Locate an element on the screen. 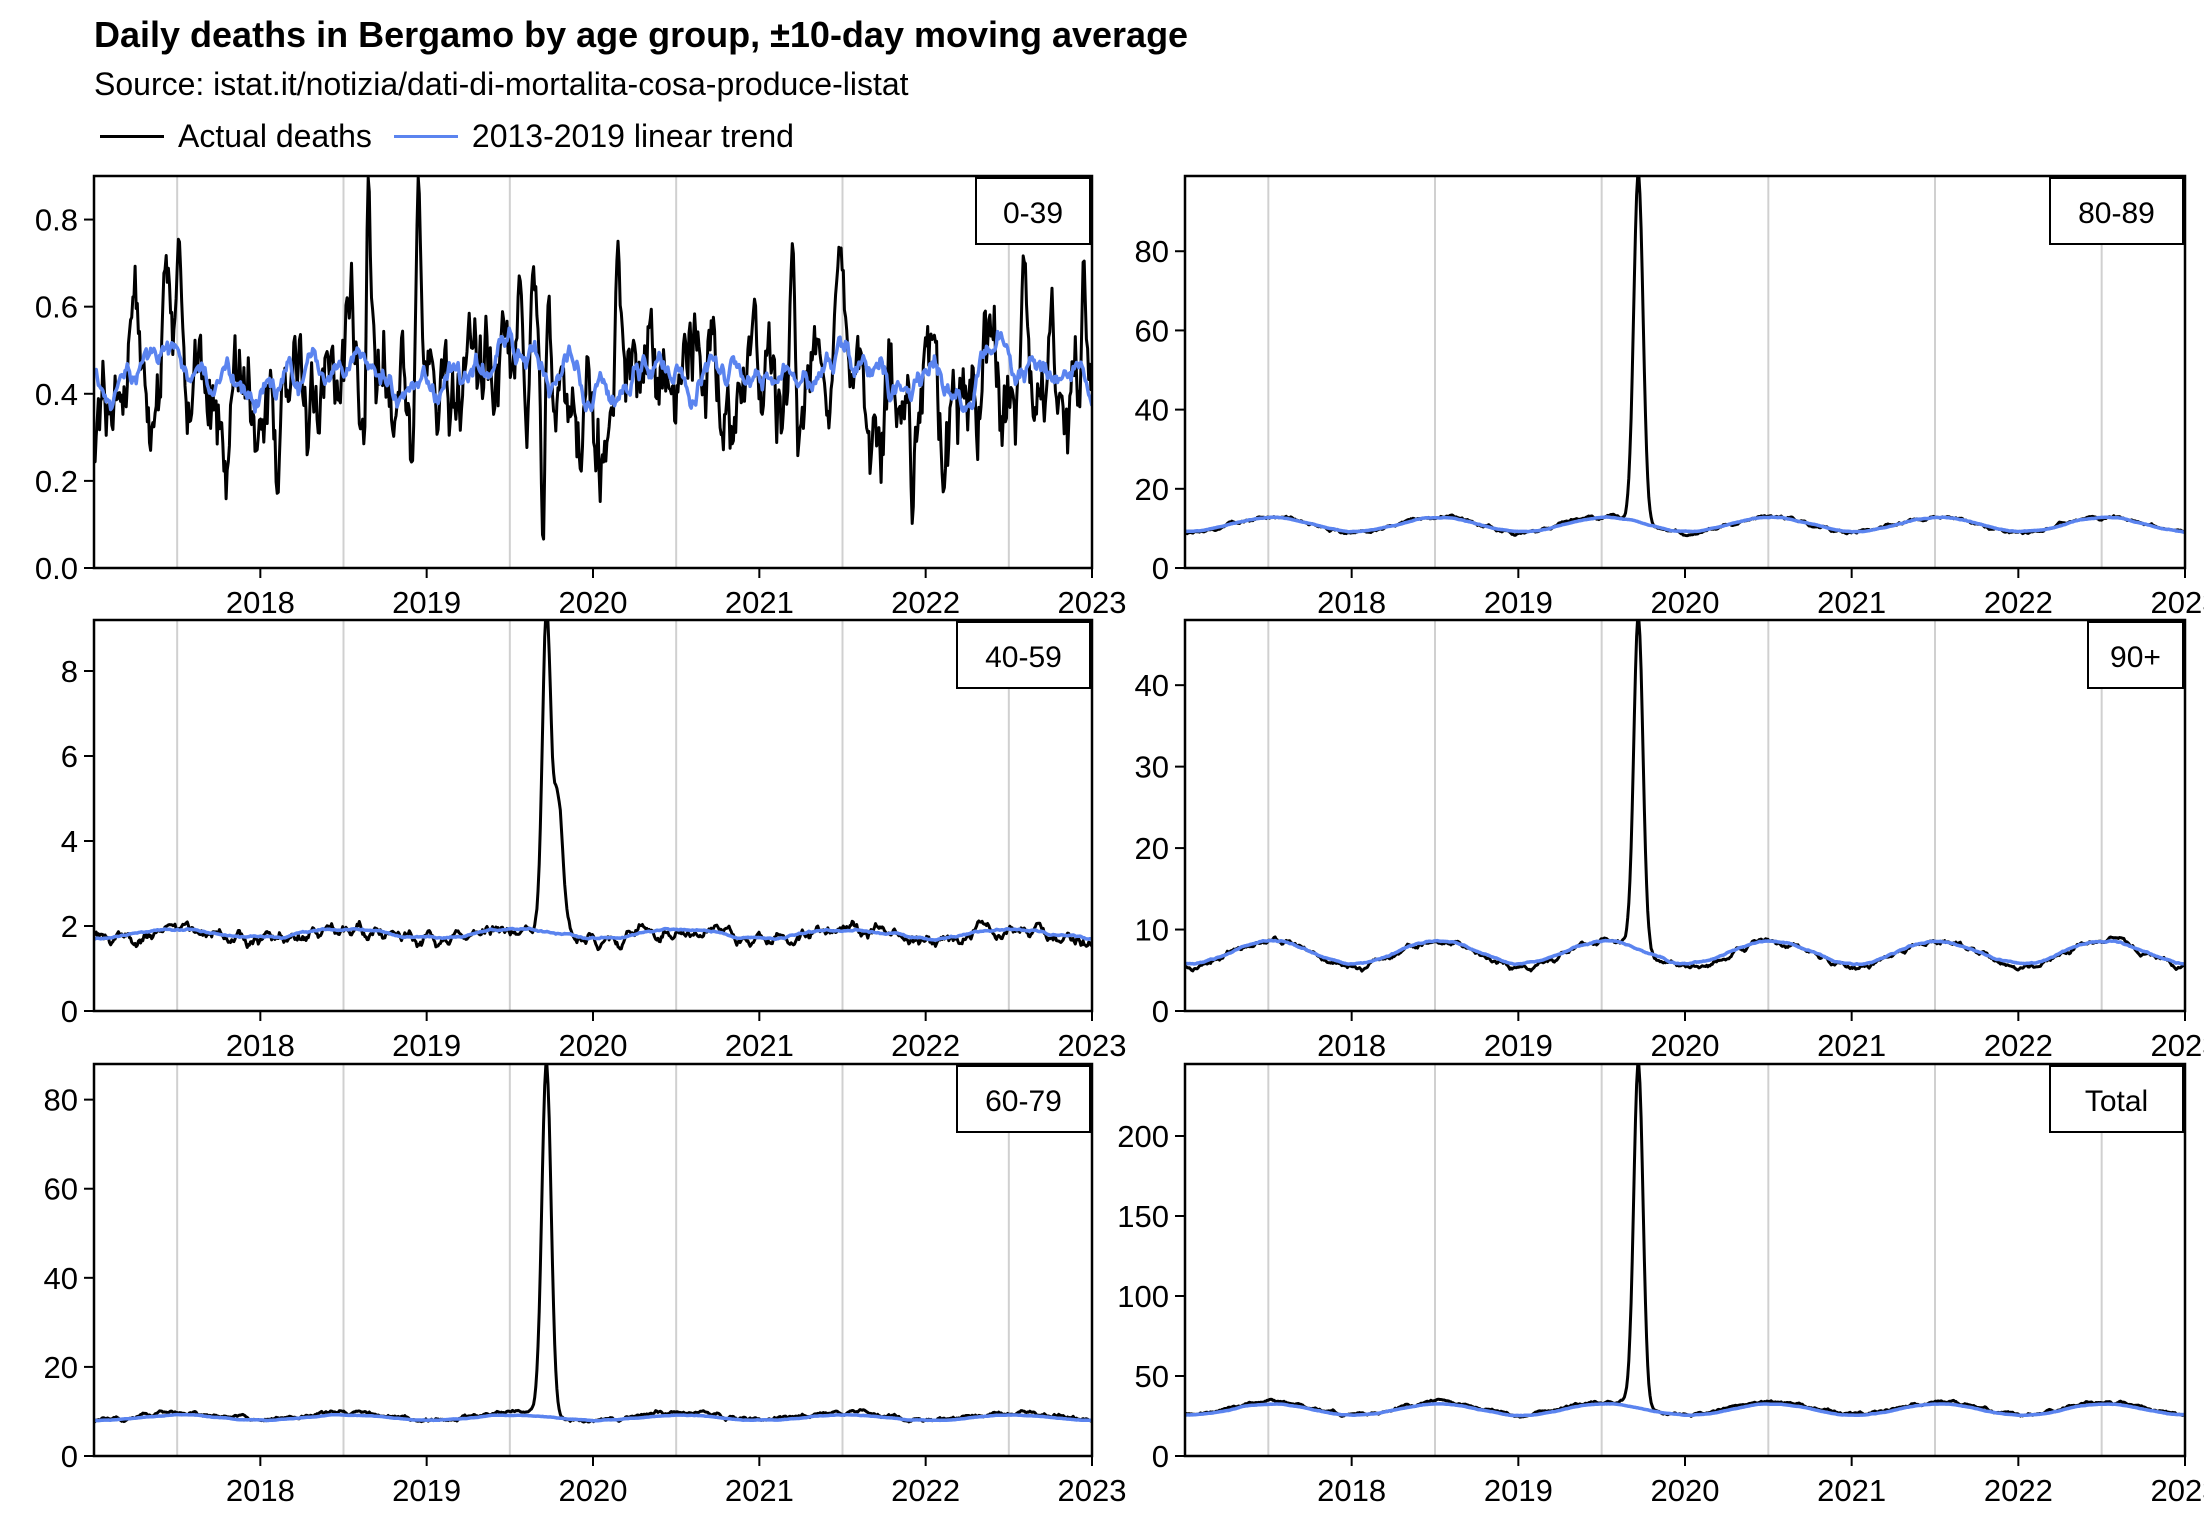  panel-label: 80-89 is located at coordinates (2116, 213).